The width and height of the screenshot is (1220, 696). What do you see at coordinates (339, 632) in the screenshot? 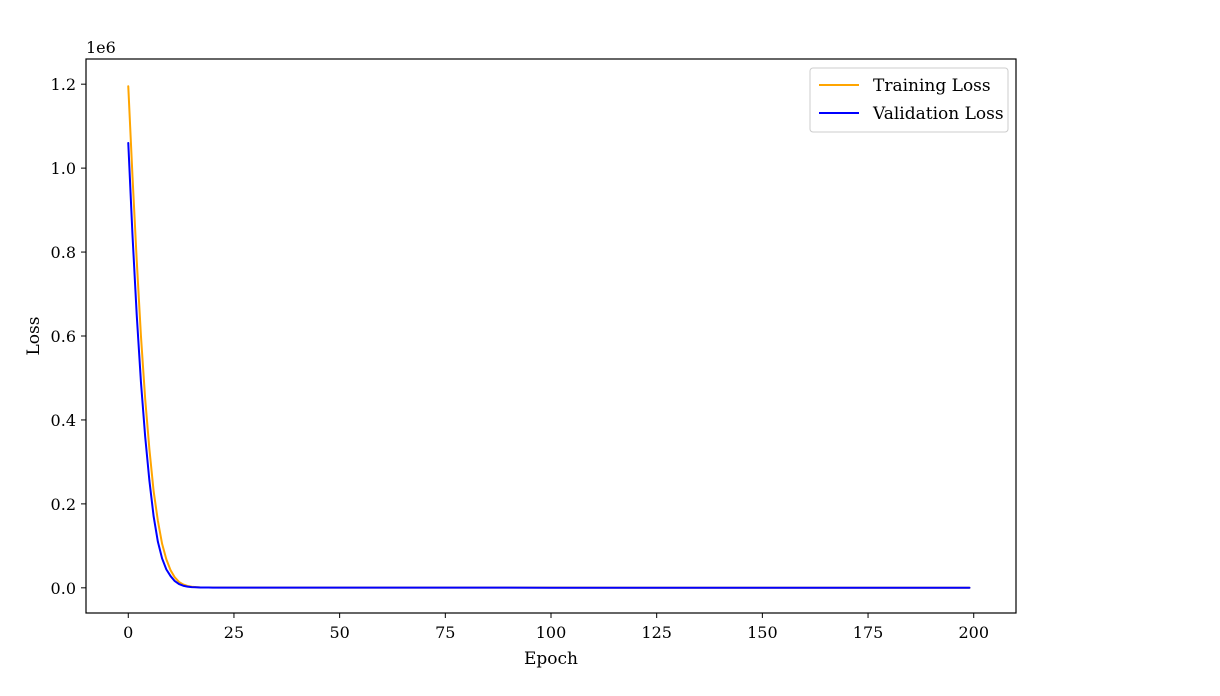
I see `x-tick-label: 50` at bounding box center [339, 632].